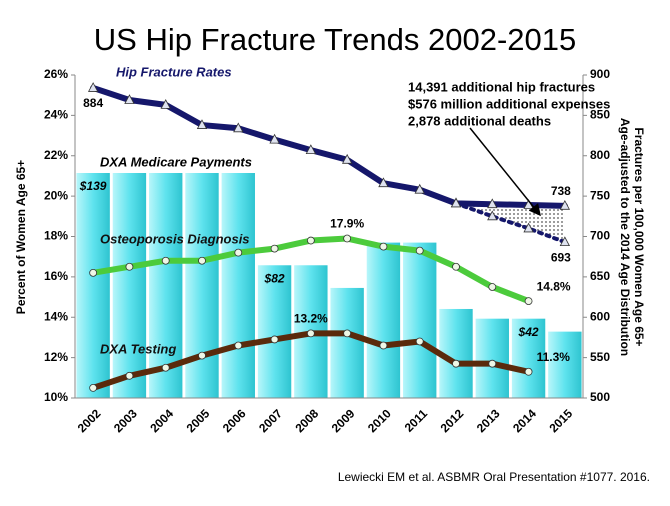  What do you see at coordinates (56, 276) in the screenshot?
I see `y-tick-label: 16%` at bounding box center [56, 276].